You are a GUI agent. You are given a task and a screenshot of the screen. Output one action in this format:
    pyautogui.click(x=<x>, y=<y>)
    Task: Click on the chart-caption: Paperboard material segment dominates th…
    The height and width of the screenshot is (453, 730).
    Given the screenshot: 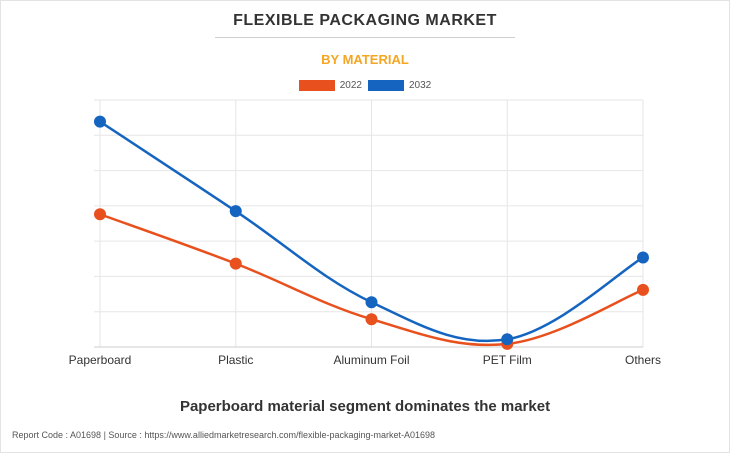 What is the action you would take?
    pyautogui.click(x=365, y=406)
    